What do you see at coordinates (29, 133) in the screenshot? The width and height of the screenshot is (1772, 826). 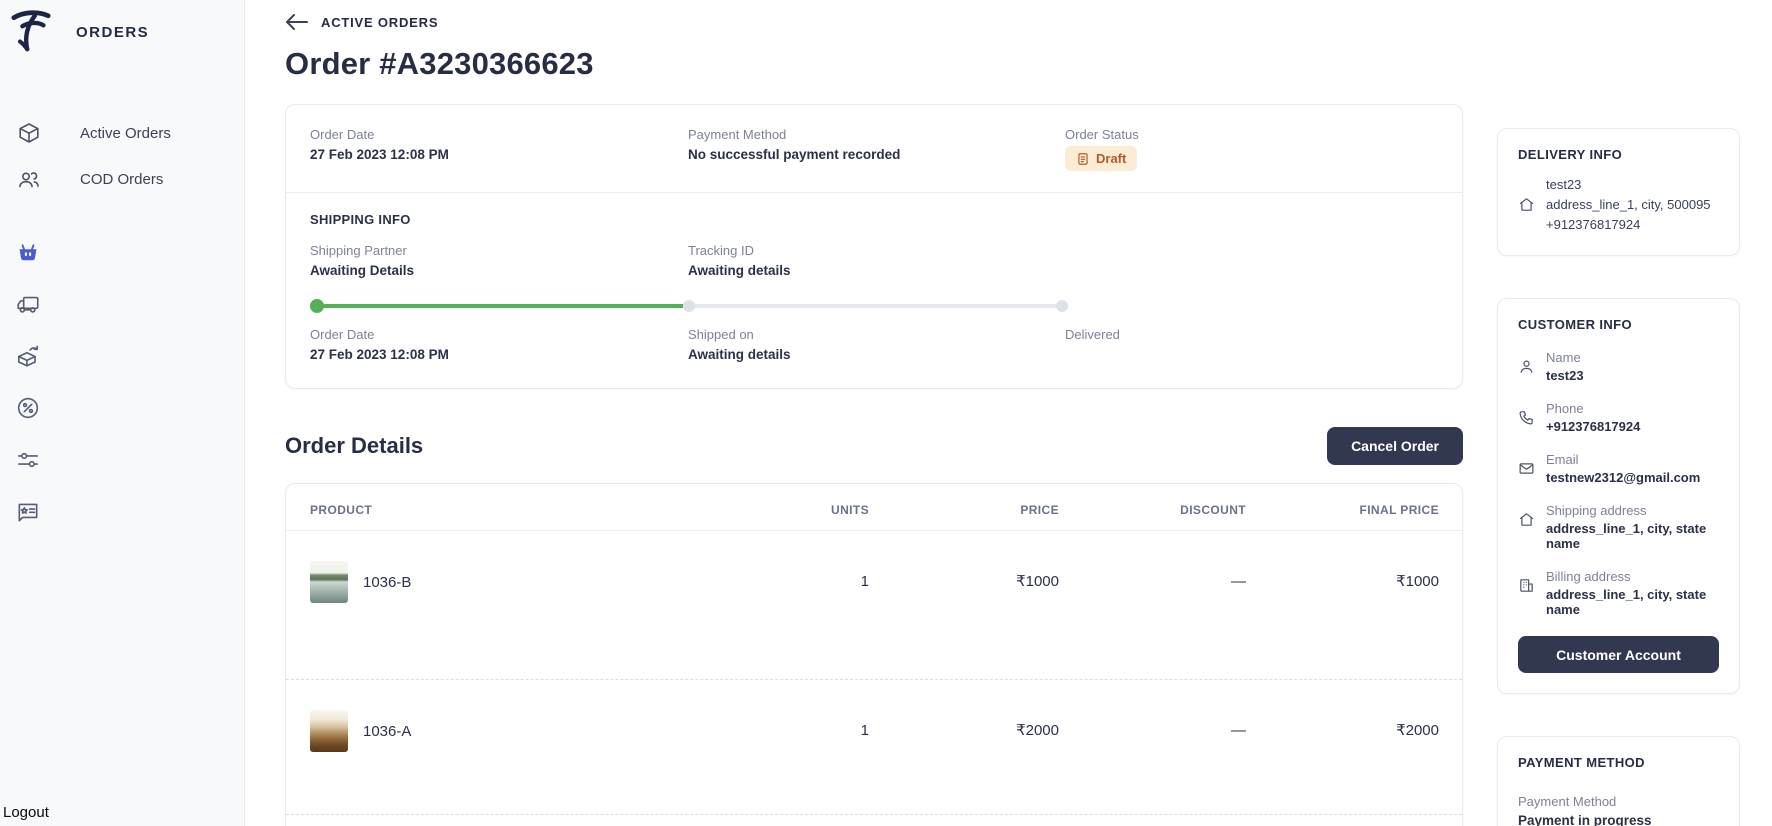 I see `package-icon` at bounding box center [29, 133].